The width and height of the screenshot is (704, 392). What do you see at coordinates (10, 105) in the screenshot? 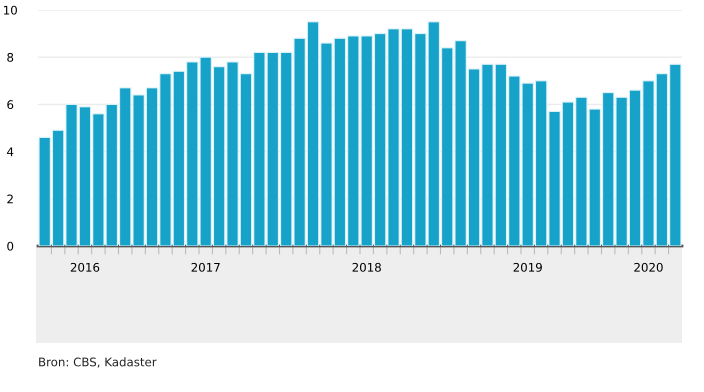
I see `y-tick-label: 6` at bounding box center [10, 105].